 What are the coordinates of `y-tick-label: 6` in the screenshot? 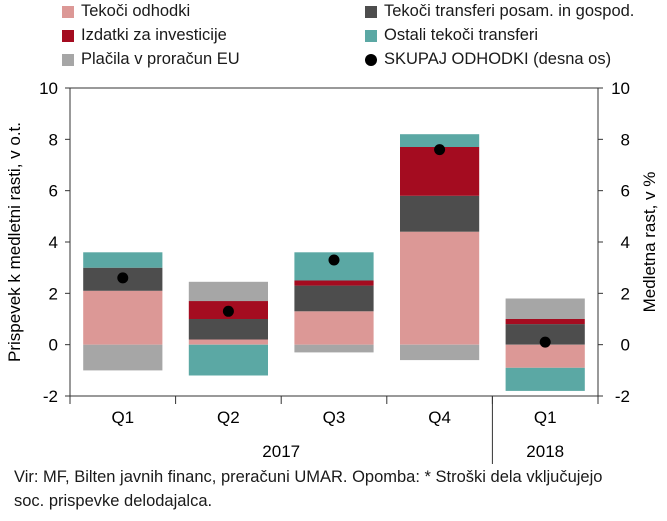 It's located at (53, 191).